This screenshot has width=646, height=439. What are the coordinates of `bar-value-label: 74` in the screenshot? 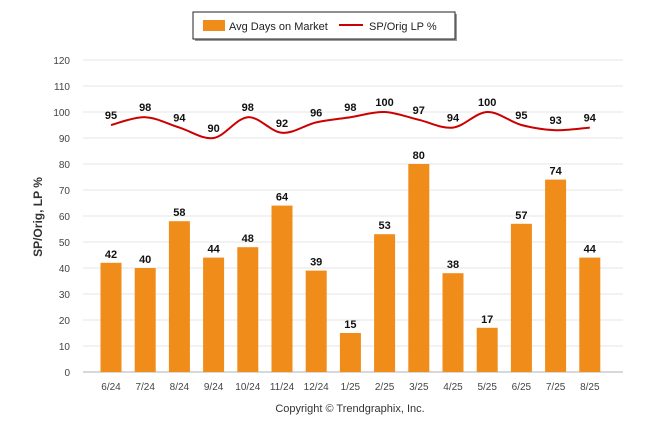 It's located at (555, 172).